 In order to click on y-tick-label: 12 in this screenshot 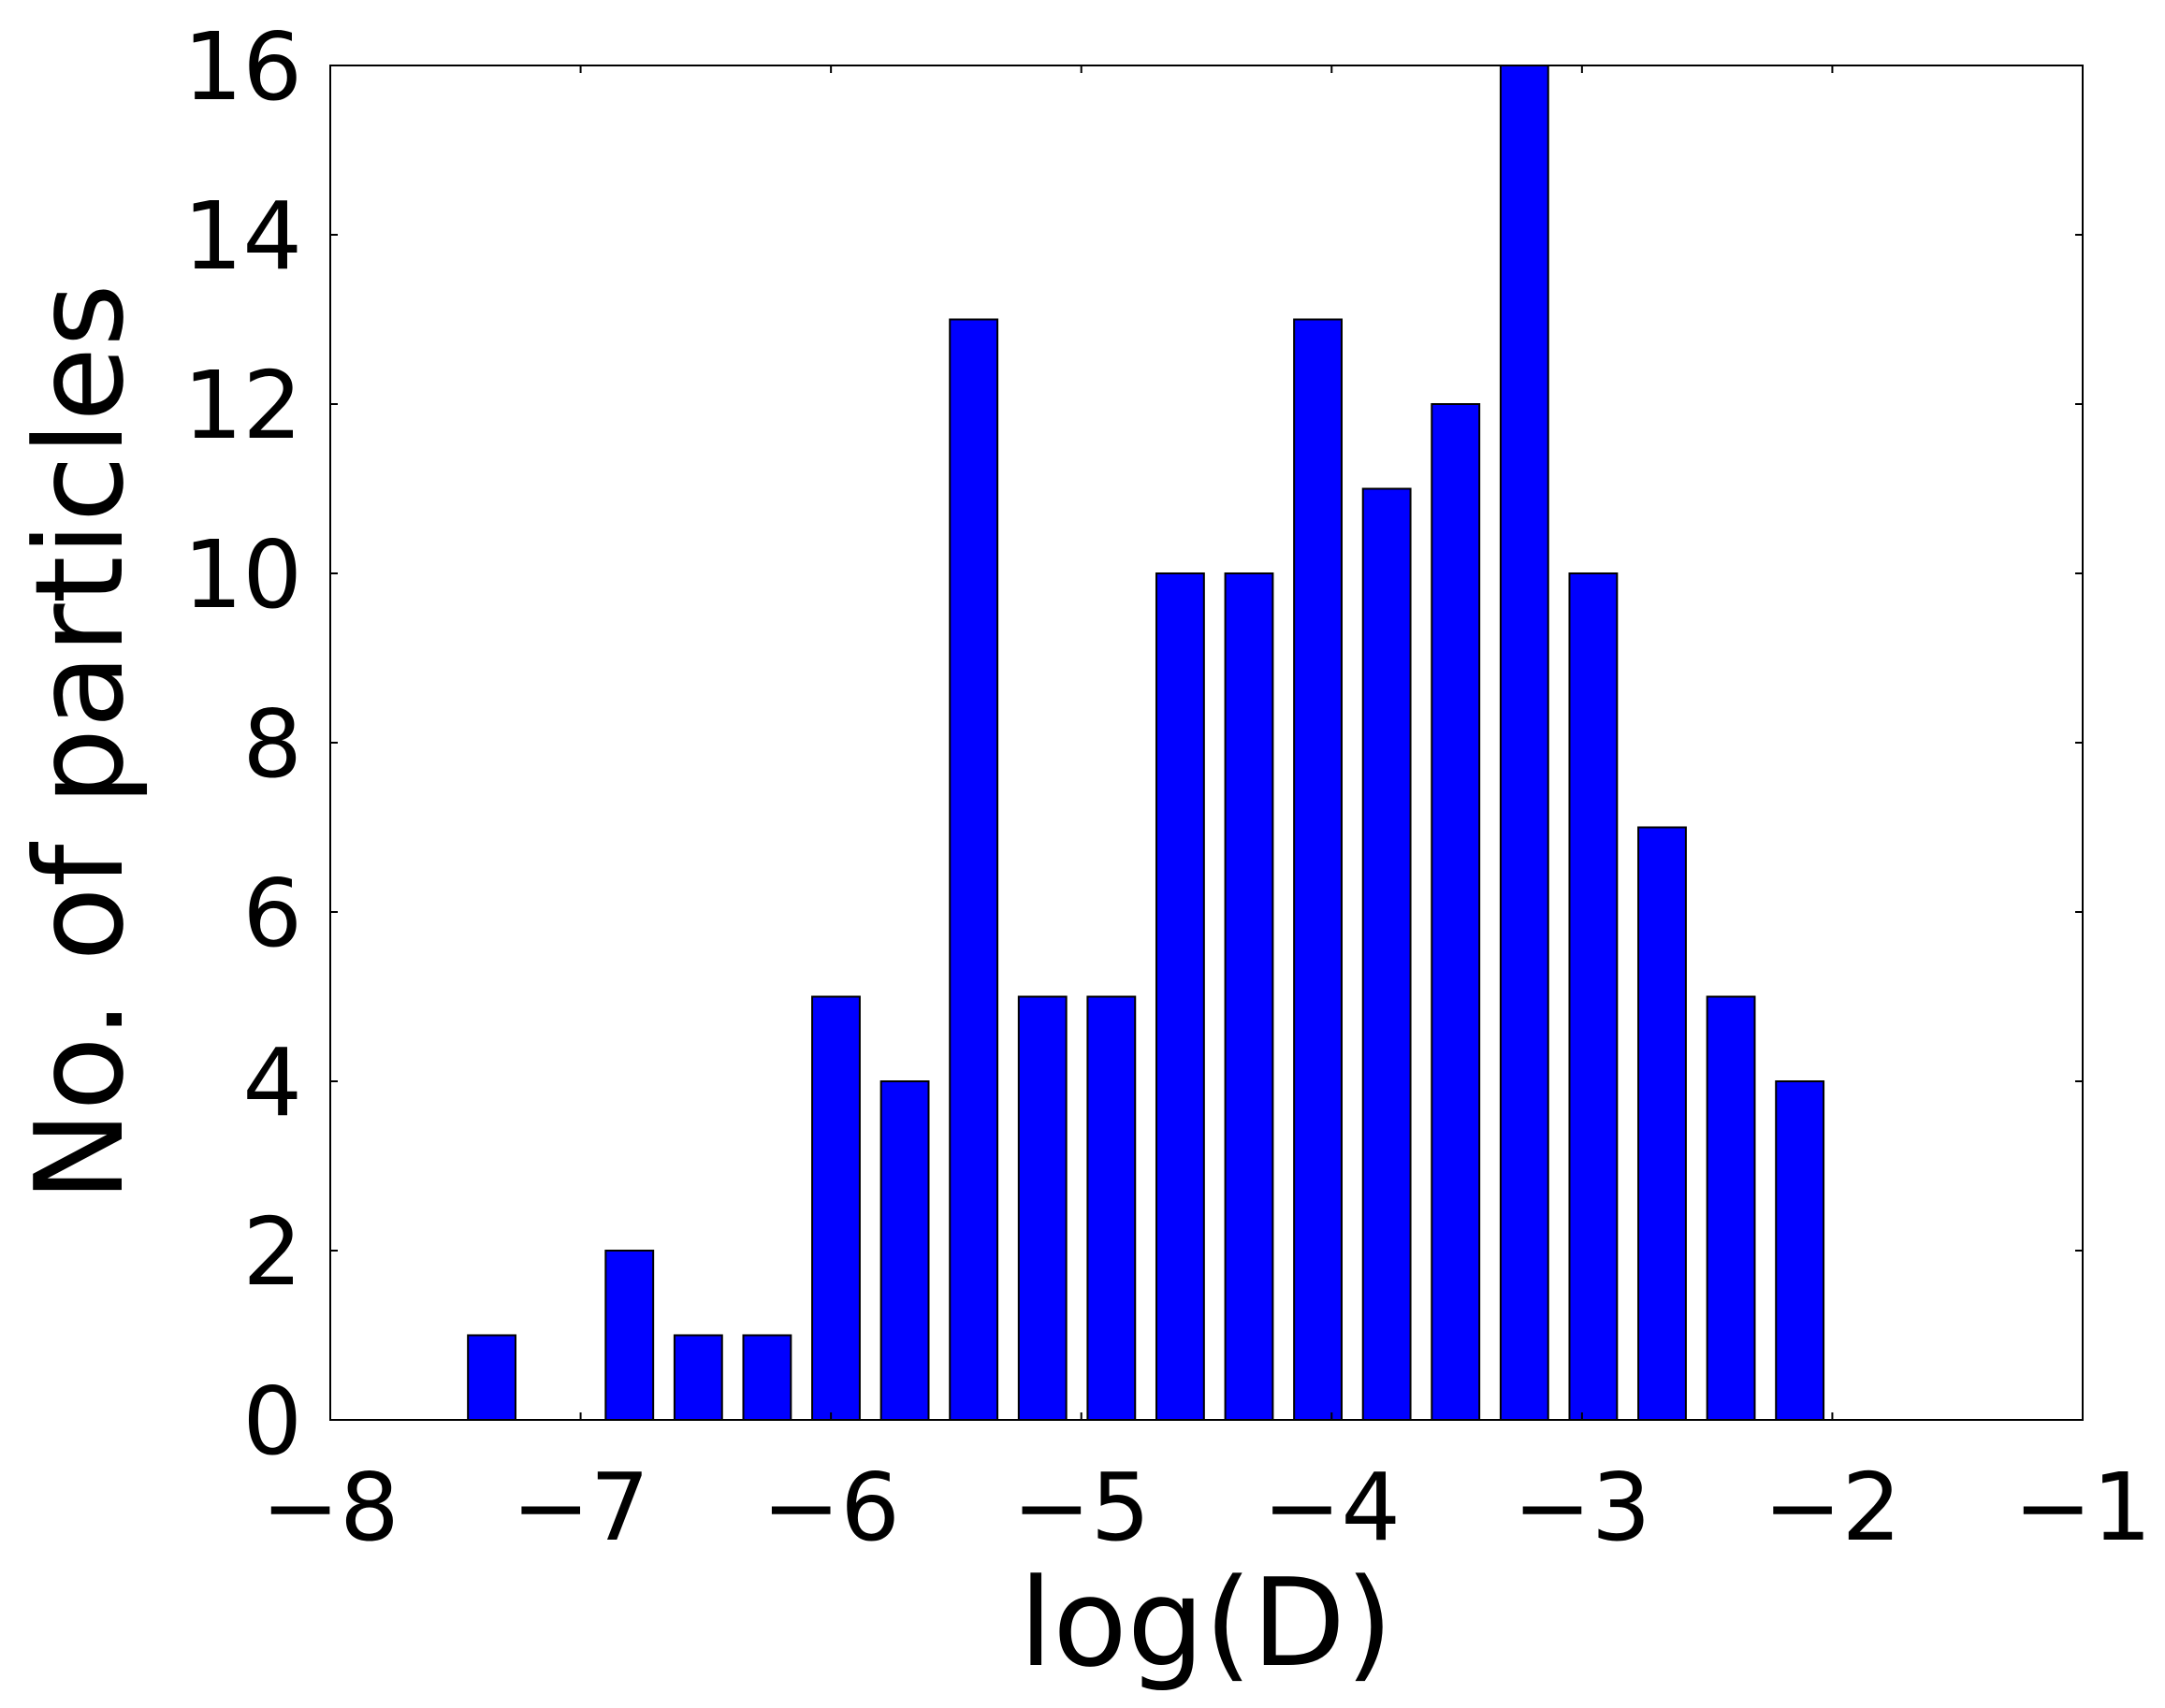, I will do `click(243, 405)`.